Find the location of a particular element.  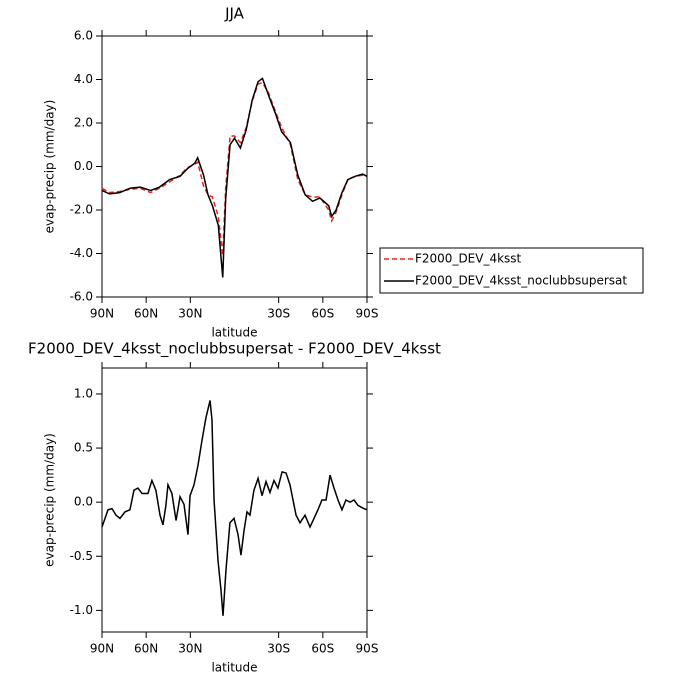

y-tick-label: 6.0 is located at coordinates (83, 36).